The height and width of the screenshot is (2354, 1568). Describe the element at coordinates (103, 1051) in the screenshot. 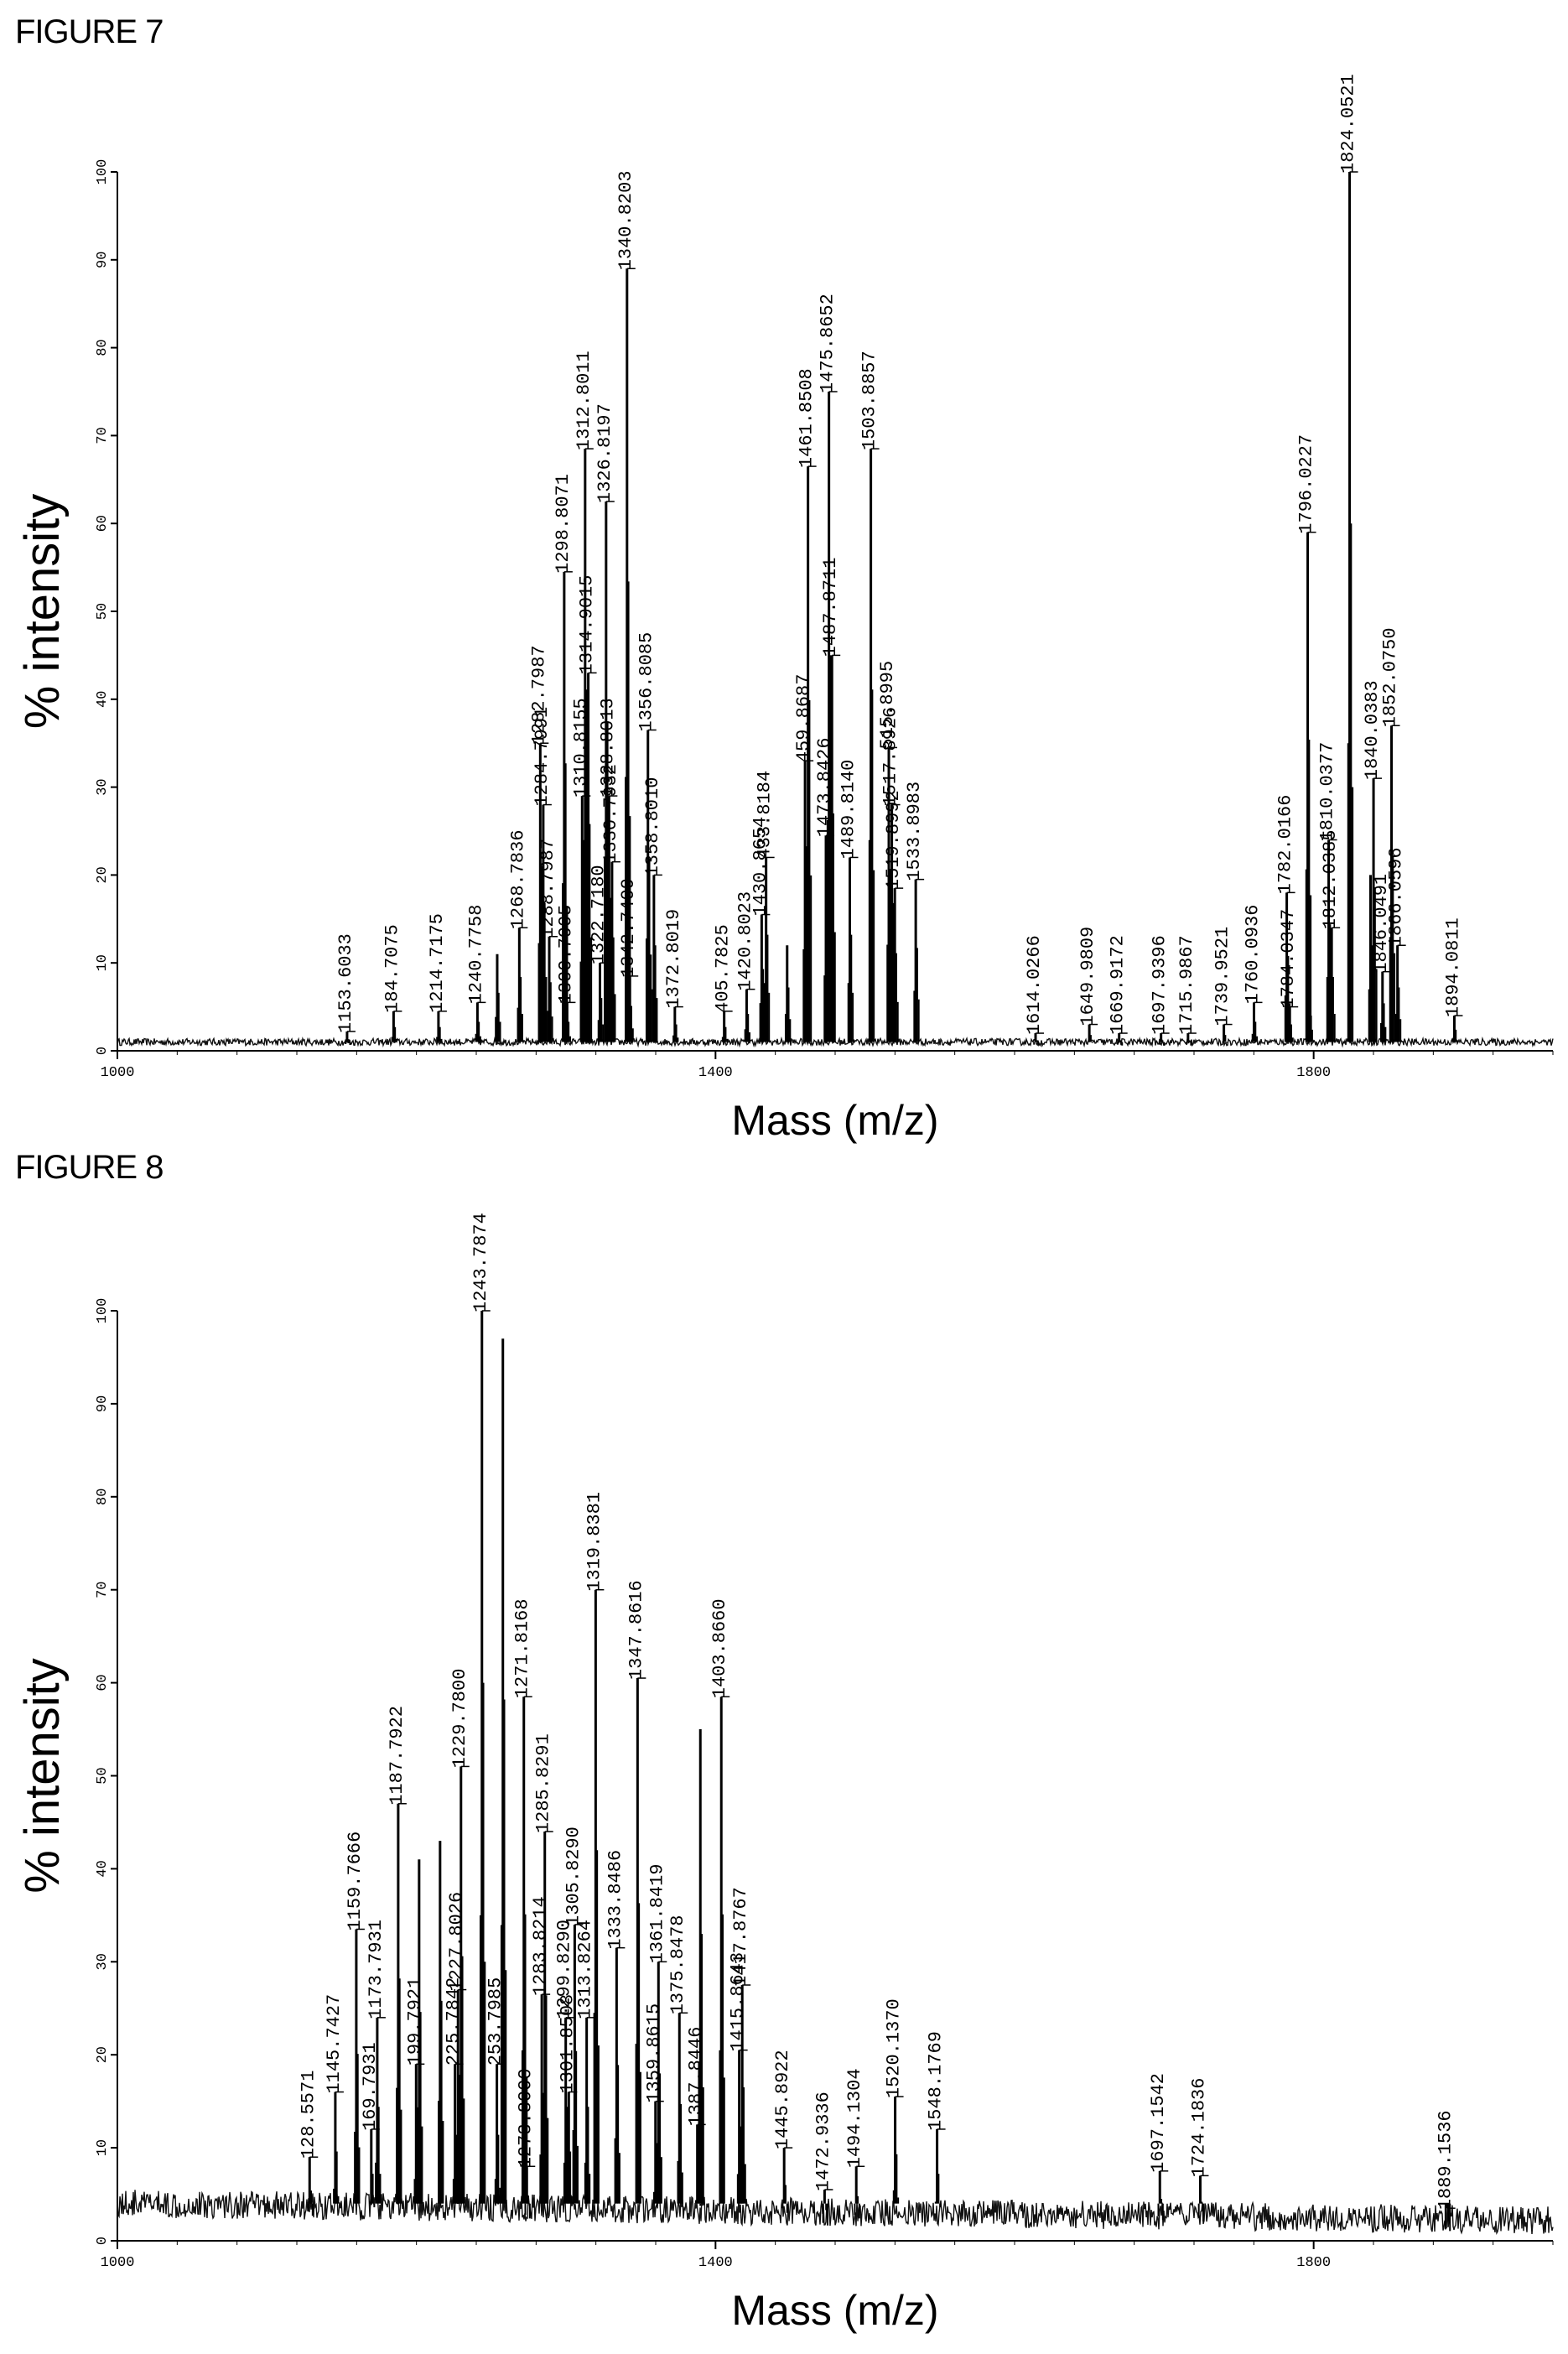

I see `y-tick-label: 0` at that location.